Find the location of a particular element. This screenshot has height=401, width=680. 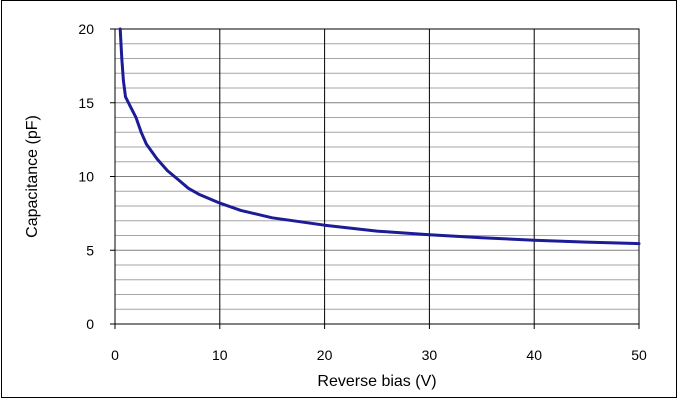

y-tick-label: 20 is located at coordinates (86, 29).